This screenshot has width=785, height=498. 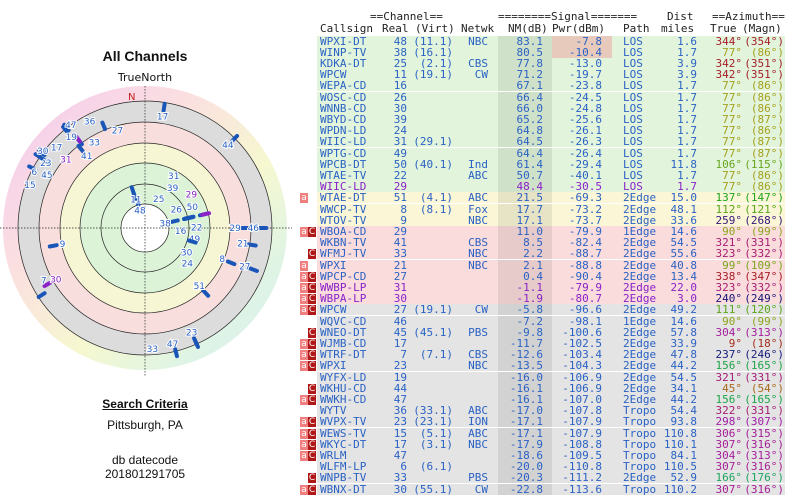 What do you see at coordinates (343, 489) in the screenshot?
I see `callsign-cell: WBNX-DT` at bounding box center [343, 489].